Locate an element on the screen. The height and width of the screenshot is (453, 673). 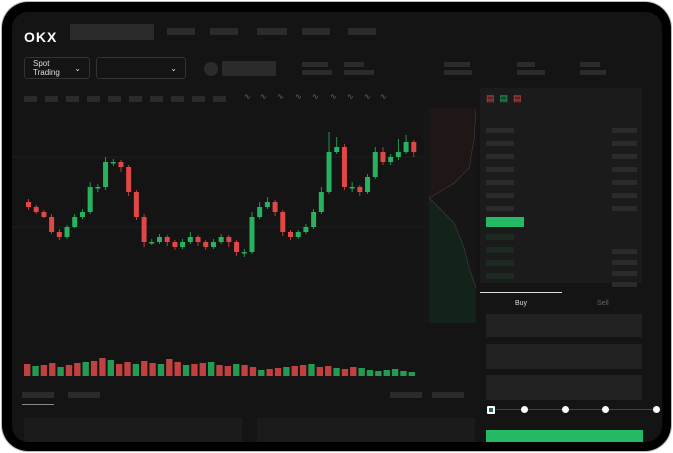
amount-input is located at coordinates (564, 356).